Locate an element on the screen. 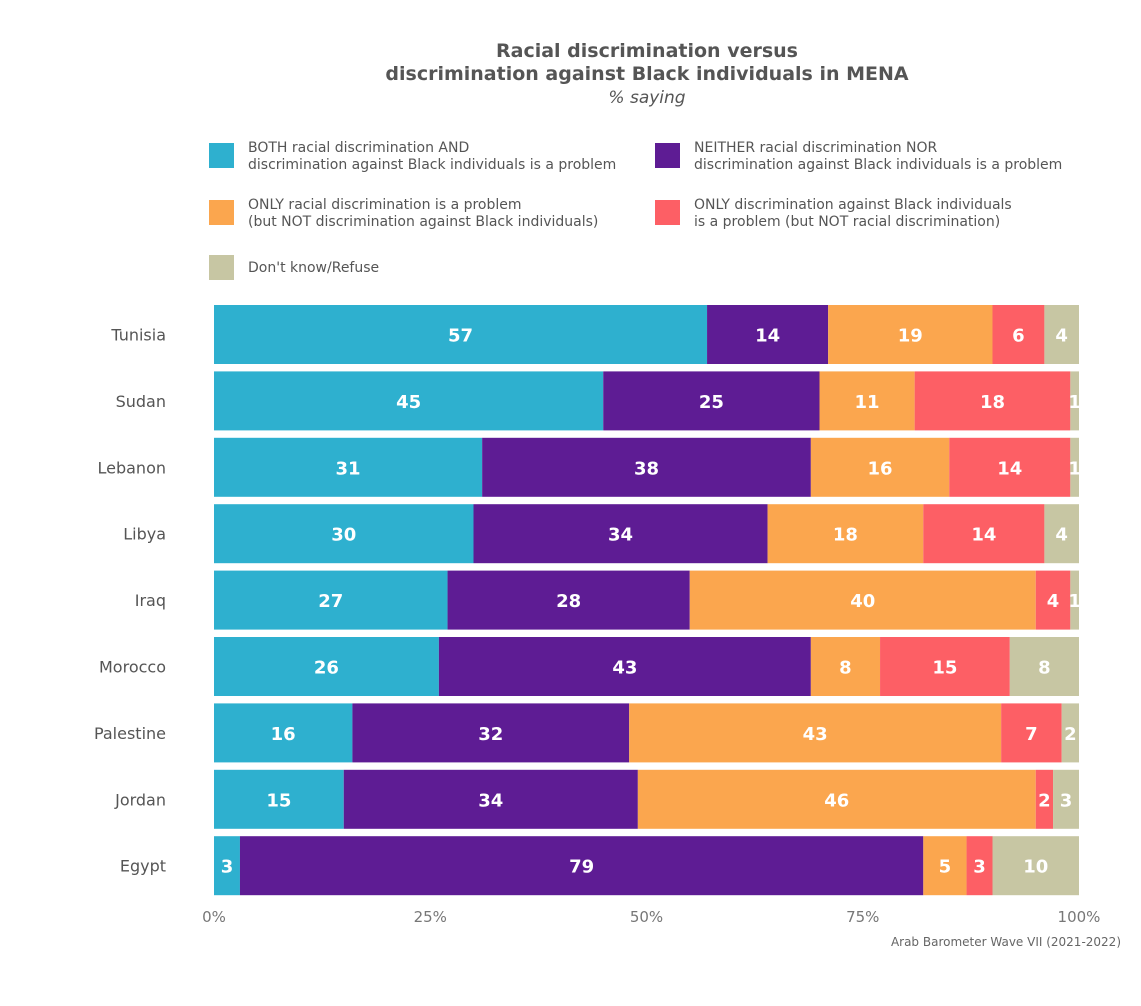 This screenshot has width=1141, height=1006. data-label-tunisia-series-3: 19 is located at coordinates (910, 336).